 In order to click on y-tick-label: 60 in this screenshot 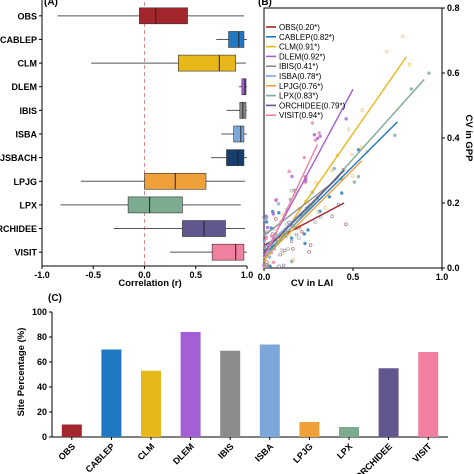, I will do `click(42, 362)`.